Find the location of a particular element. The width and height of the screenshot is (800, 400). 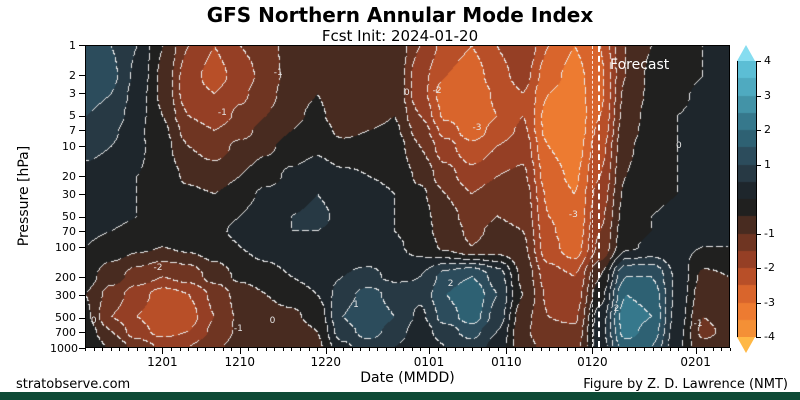

y-tick-label: 2 is located at coordinates (72, 75).